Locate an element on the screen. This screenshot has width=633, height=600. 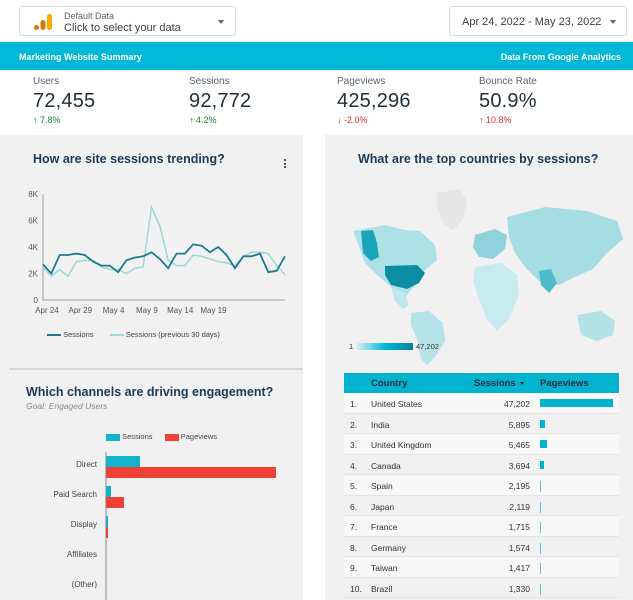
chart-legend: Sessions Sessions (previous 30 days) is located at coordinates (133, 334).